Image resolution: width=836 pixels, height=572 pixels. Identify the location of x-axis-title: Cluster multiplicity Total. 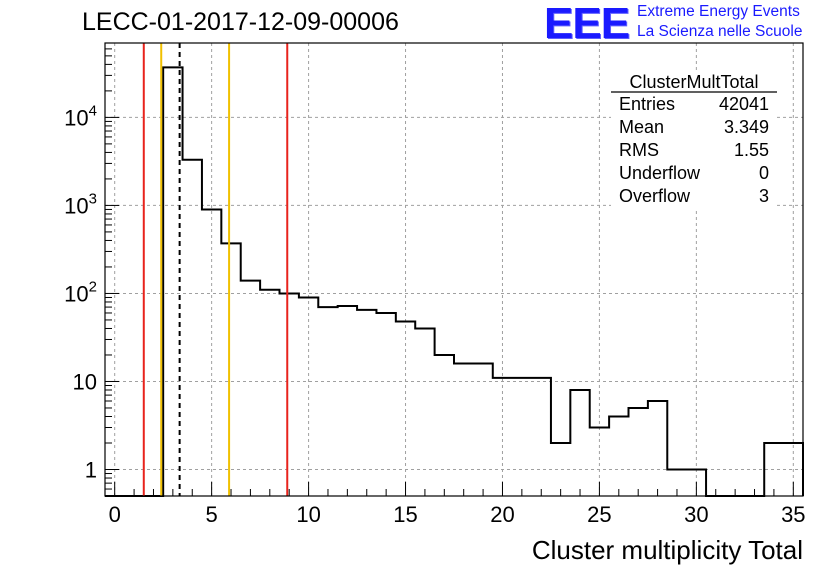
(667, 550).